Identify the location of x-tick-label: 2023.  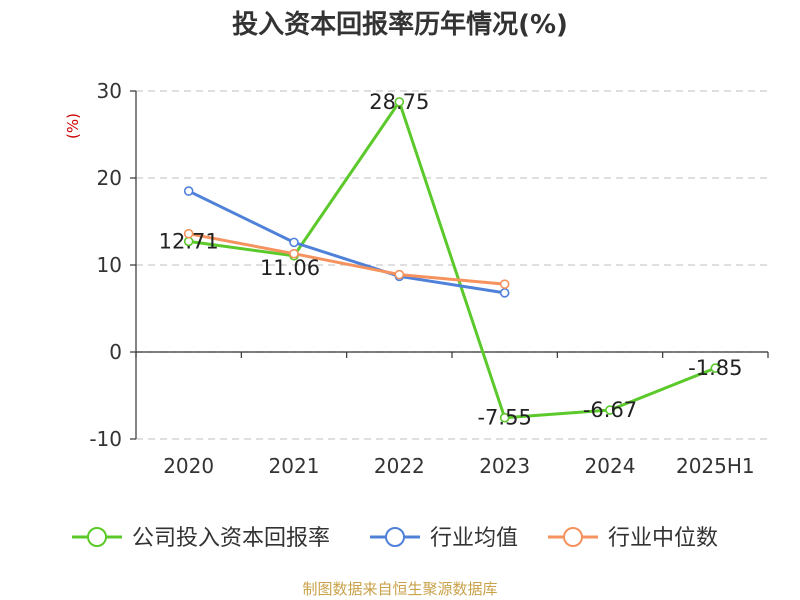
(504, 466).